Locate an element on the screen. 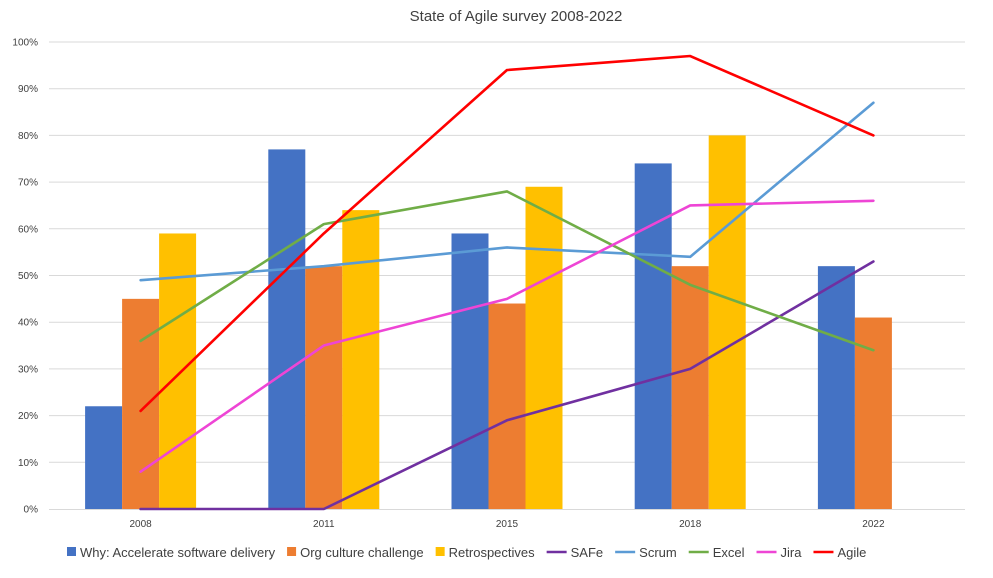 This screenshot has width=993, height=578. y-tick-label: 30% is located at coordinates (28, 369).